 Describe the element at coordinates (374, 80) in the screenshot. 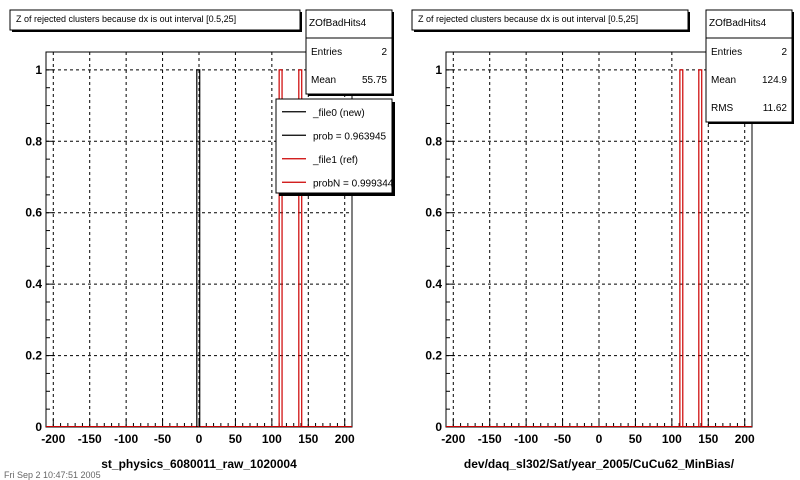

I see `stats-row-value: 55.75` at that location.